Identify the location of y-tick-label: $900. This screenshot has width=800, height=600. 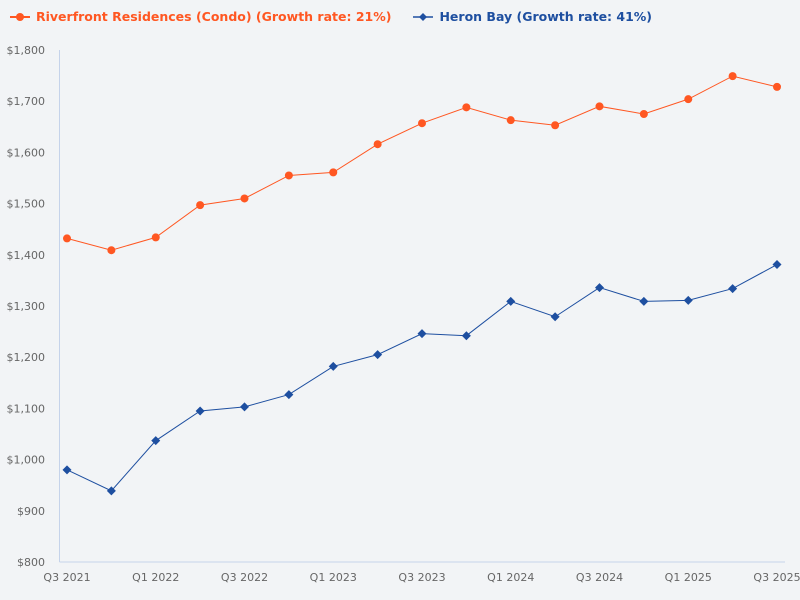
(31, 511).